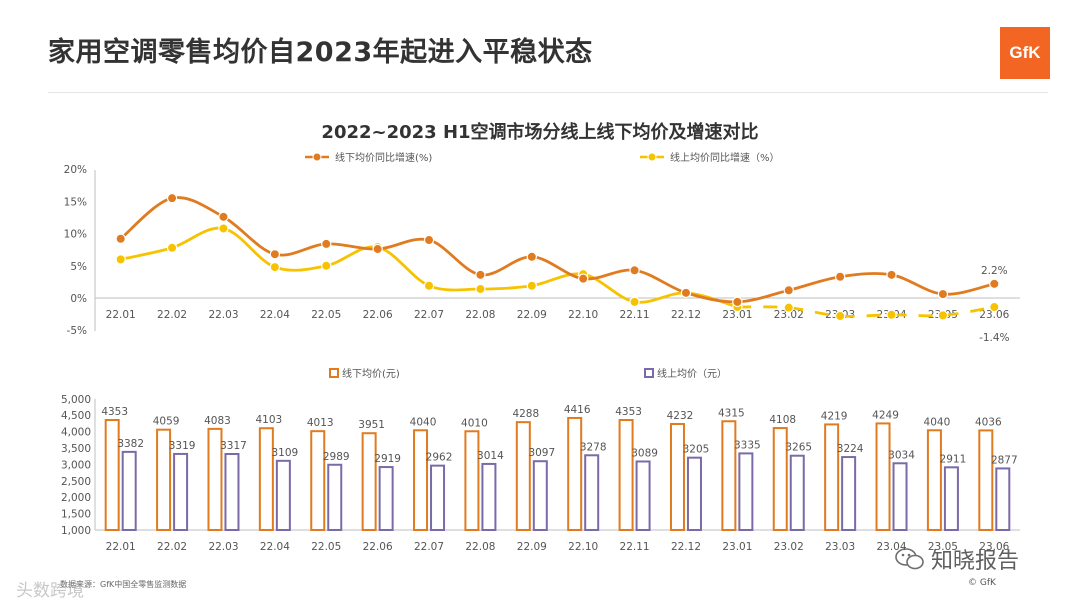  What do you see at coordinates (326, 315) in the screenshot?
I see `line-x-tick-label: 22.05` at bounding box center [326, 315].